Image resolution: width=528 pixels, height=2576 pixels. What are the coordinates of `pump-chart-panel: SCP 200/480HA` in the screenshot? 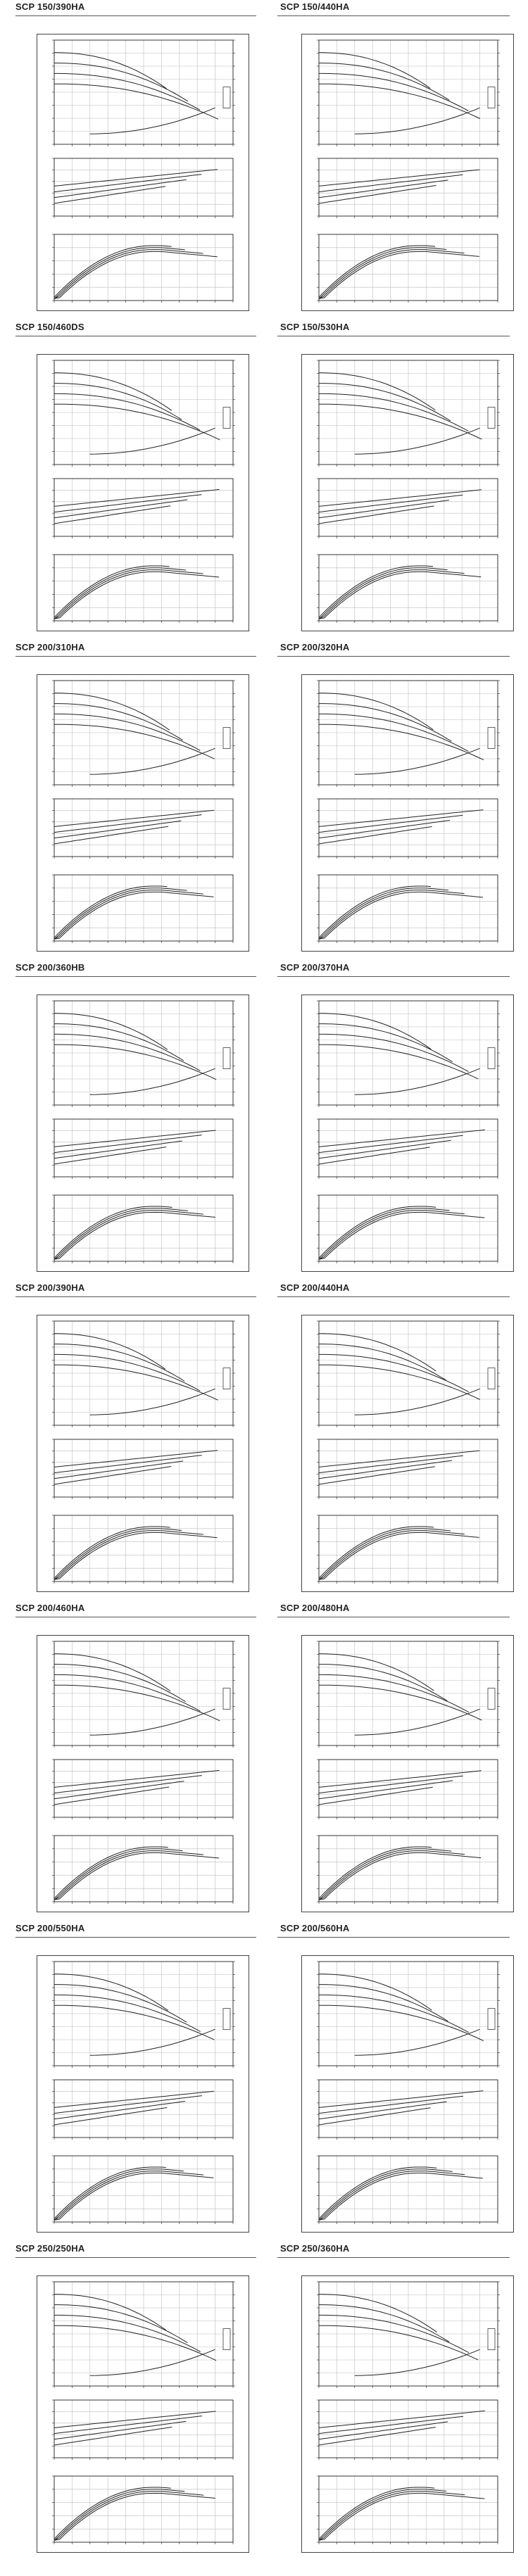 It's located at (398, 1761).